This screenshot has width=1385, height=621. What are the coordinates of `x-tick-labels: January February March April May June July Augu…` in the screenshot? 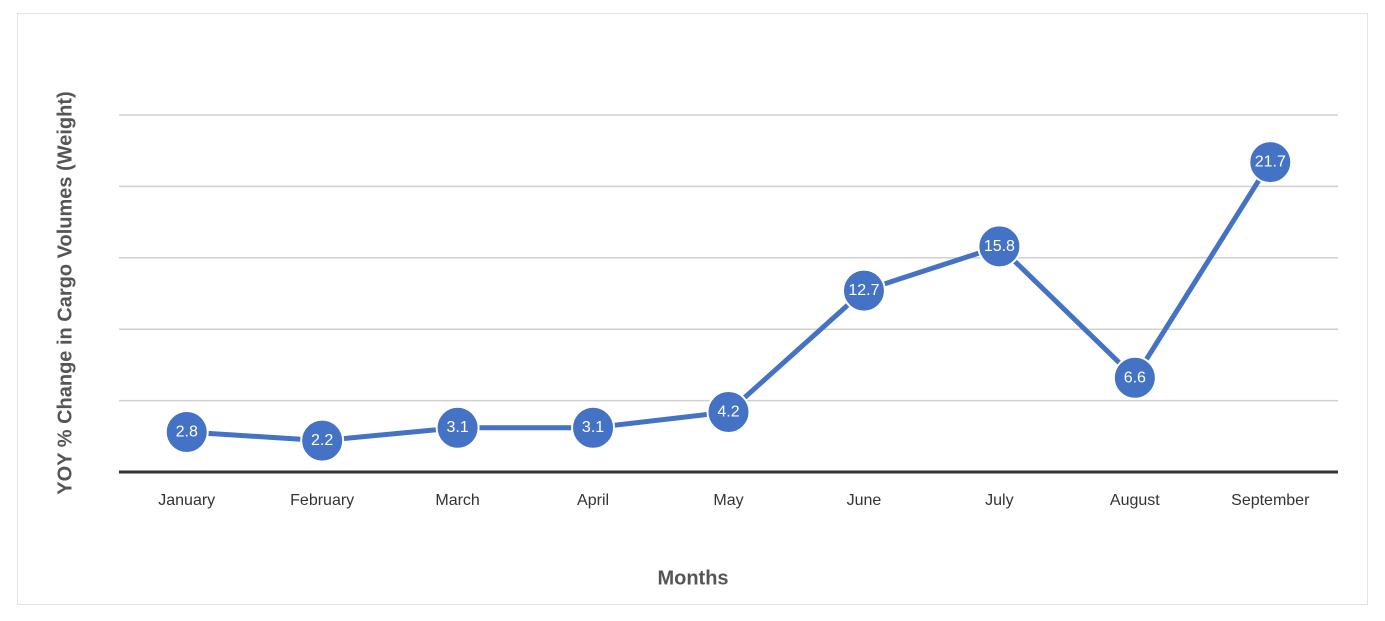 It's located at (734, 500).